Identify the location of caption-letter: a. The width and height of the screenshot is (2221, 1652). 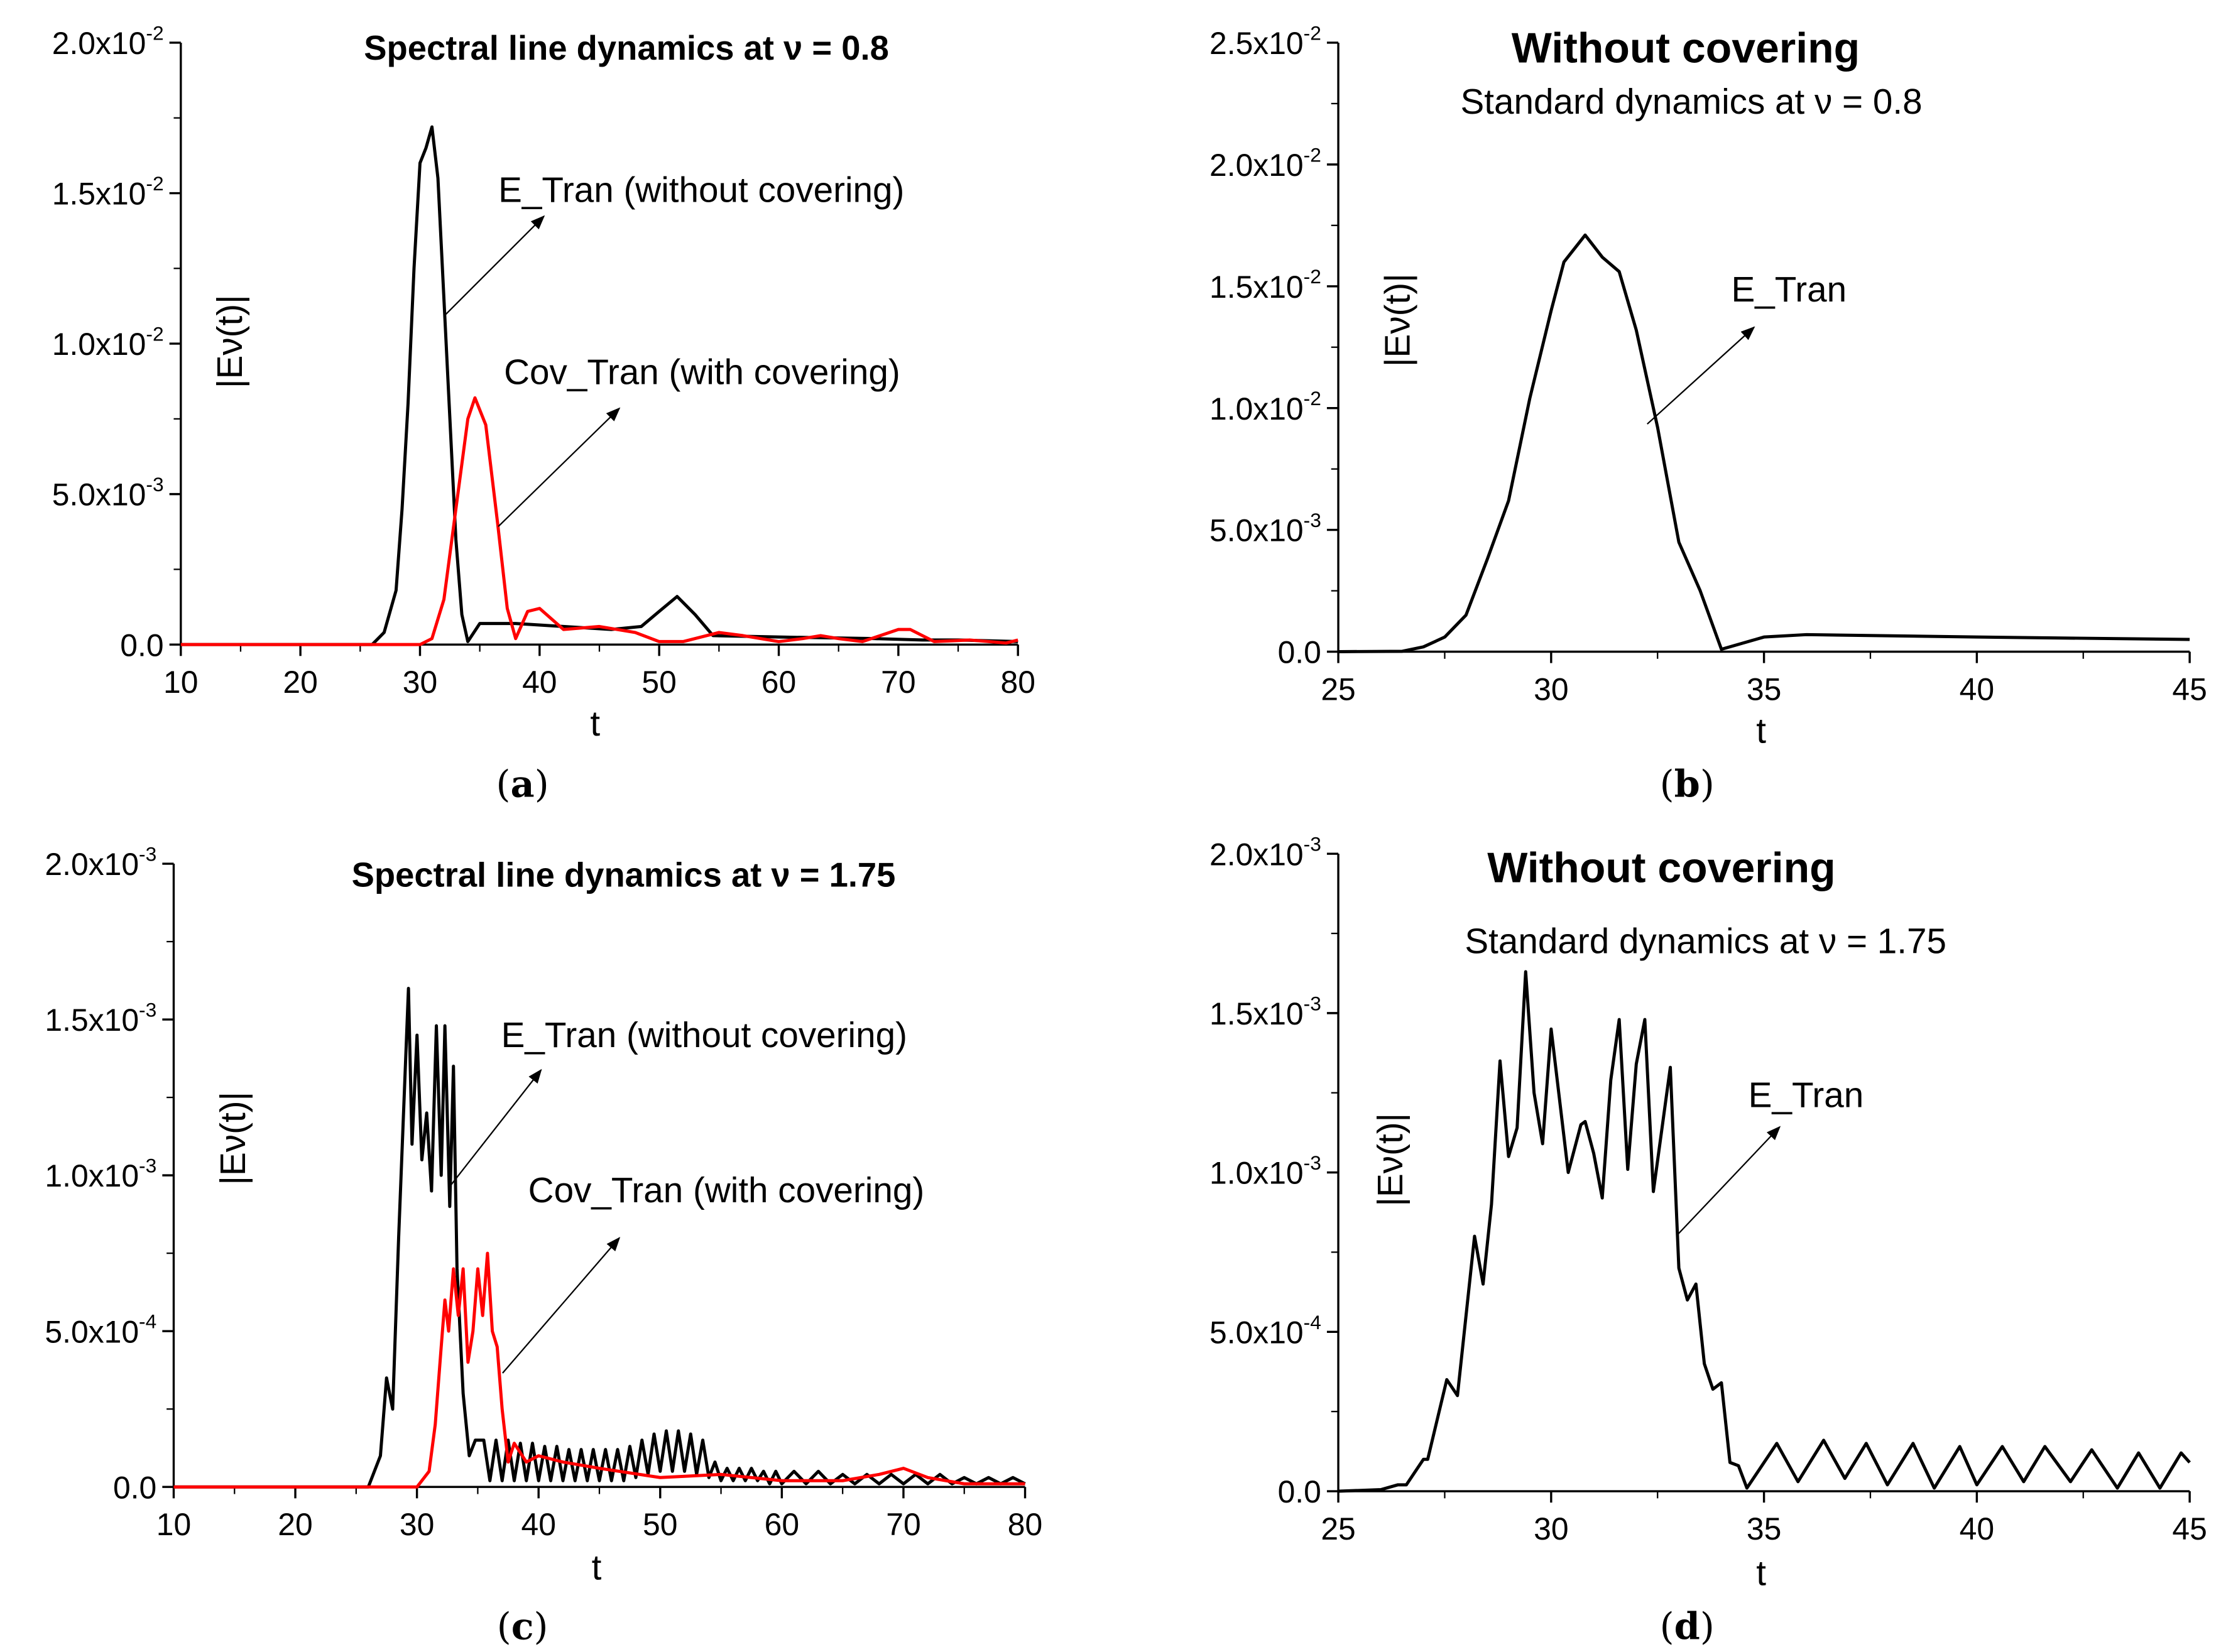
(523, 784).